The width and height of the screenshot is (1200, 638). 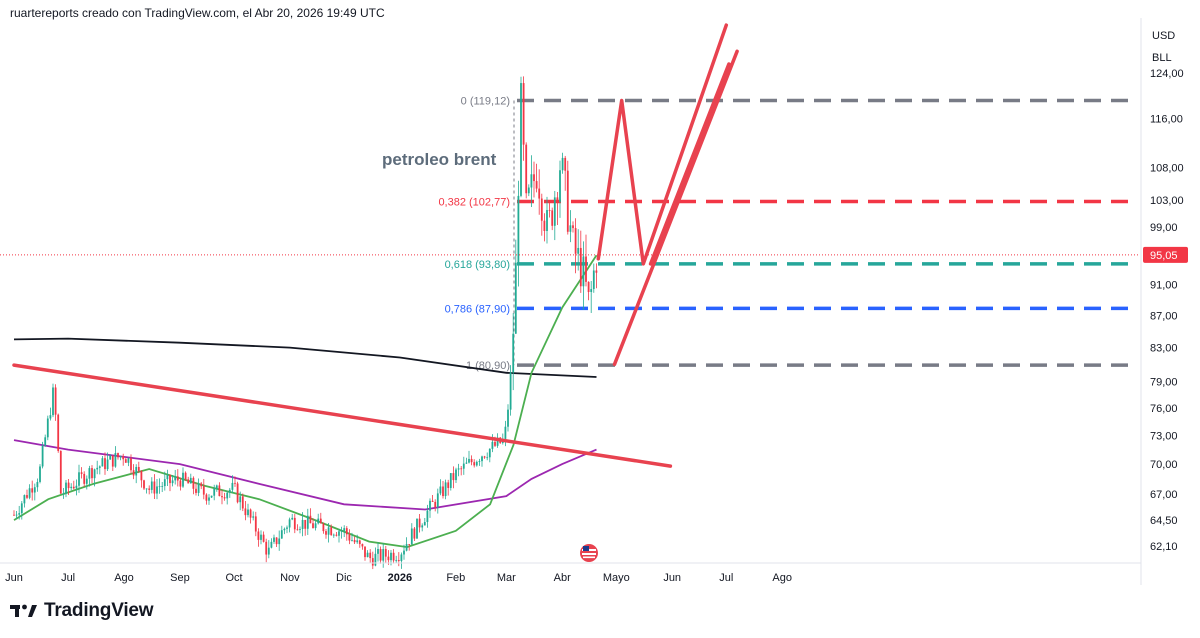 I want to click on fib-label-0: 0 (119,12), so click(x=485, y=101).